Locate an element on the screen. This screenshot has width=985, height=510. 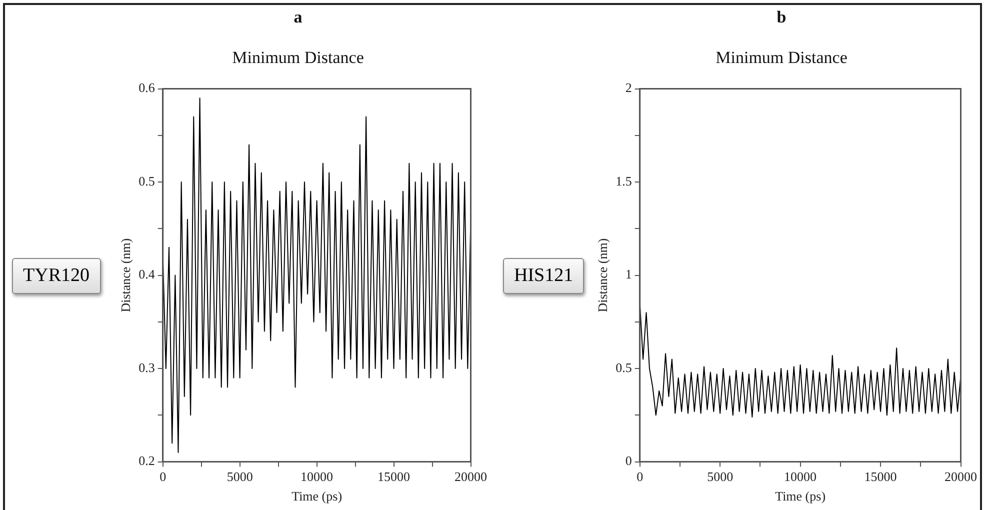
y-tick-label: 0.3 is located at coordinates (146, 367).